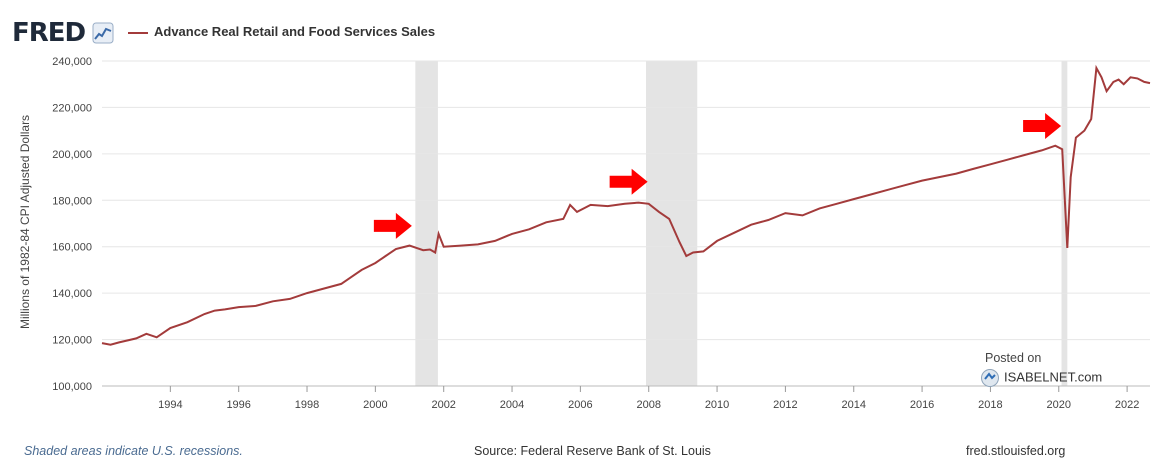 This screenshot has height=473, width=1163. I want to click on x-tick-label: 2008, so click(648, 405).